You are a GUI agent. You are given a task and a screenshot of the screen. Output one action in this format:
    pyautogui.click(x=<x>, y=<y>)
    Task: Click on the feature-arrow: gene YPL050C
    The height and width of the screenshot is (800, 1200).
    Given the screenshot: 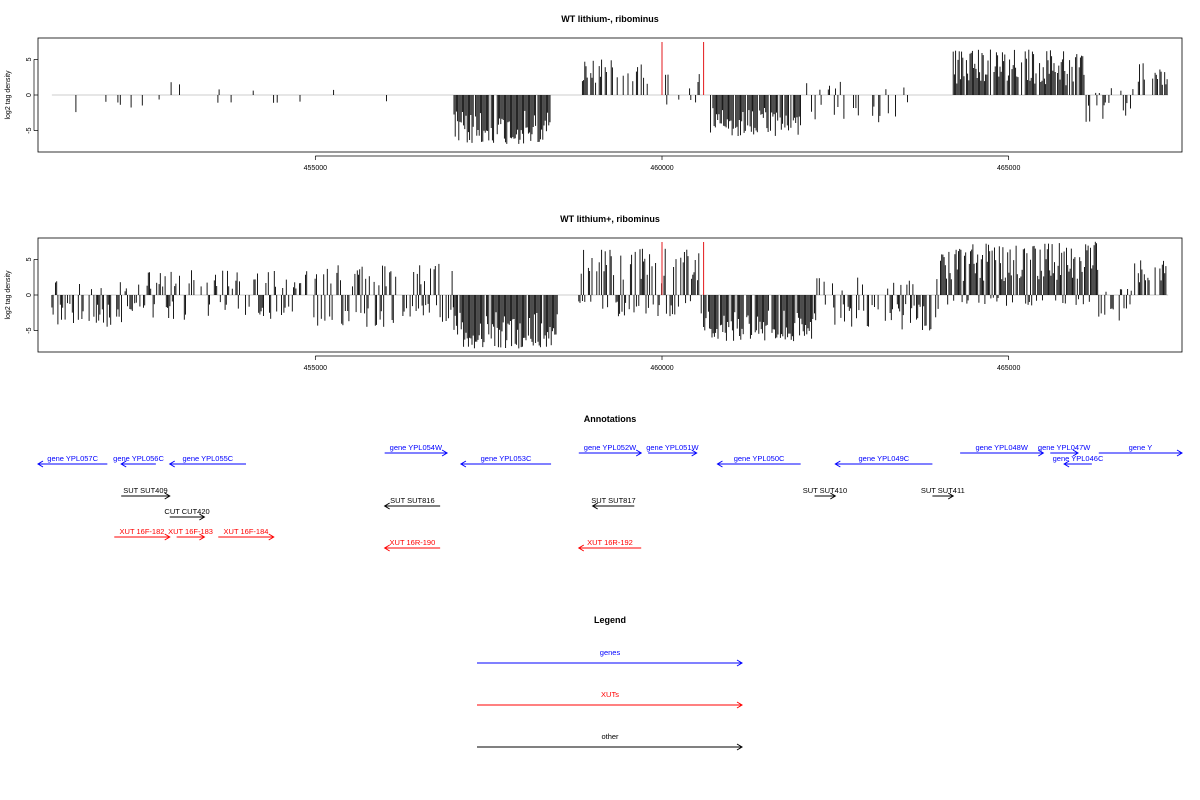 What is the action you would take?
    pyautogui.click(x=758, y=461)
    